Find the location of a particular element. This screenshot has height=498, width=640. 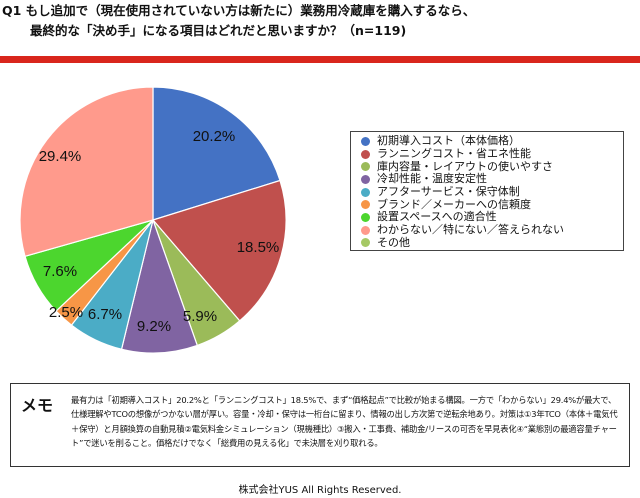

legend-item: わからない／特にない／答えられない is located at coordinates (492, 230).